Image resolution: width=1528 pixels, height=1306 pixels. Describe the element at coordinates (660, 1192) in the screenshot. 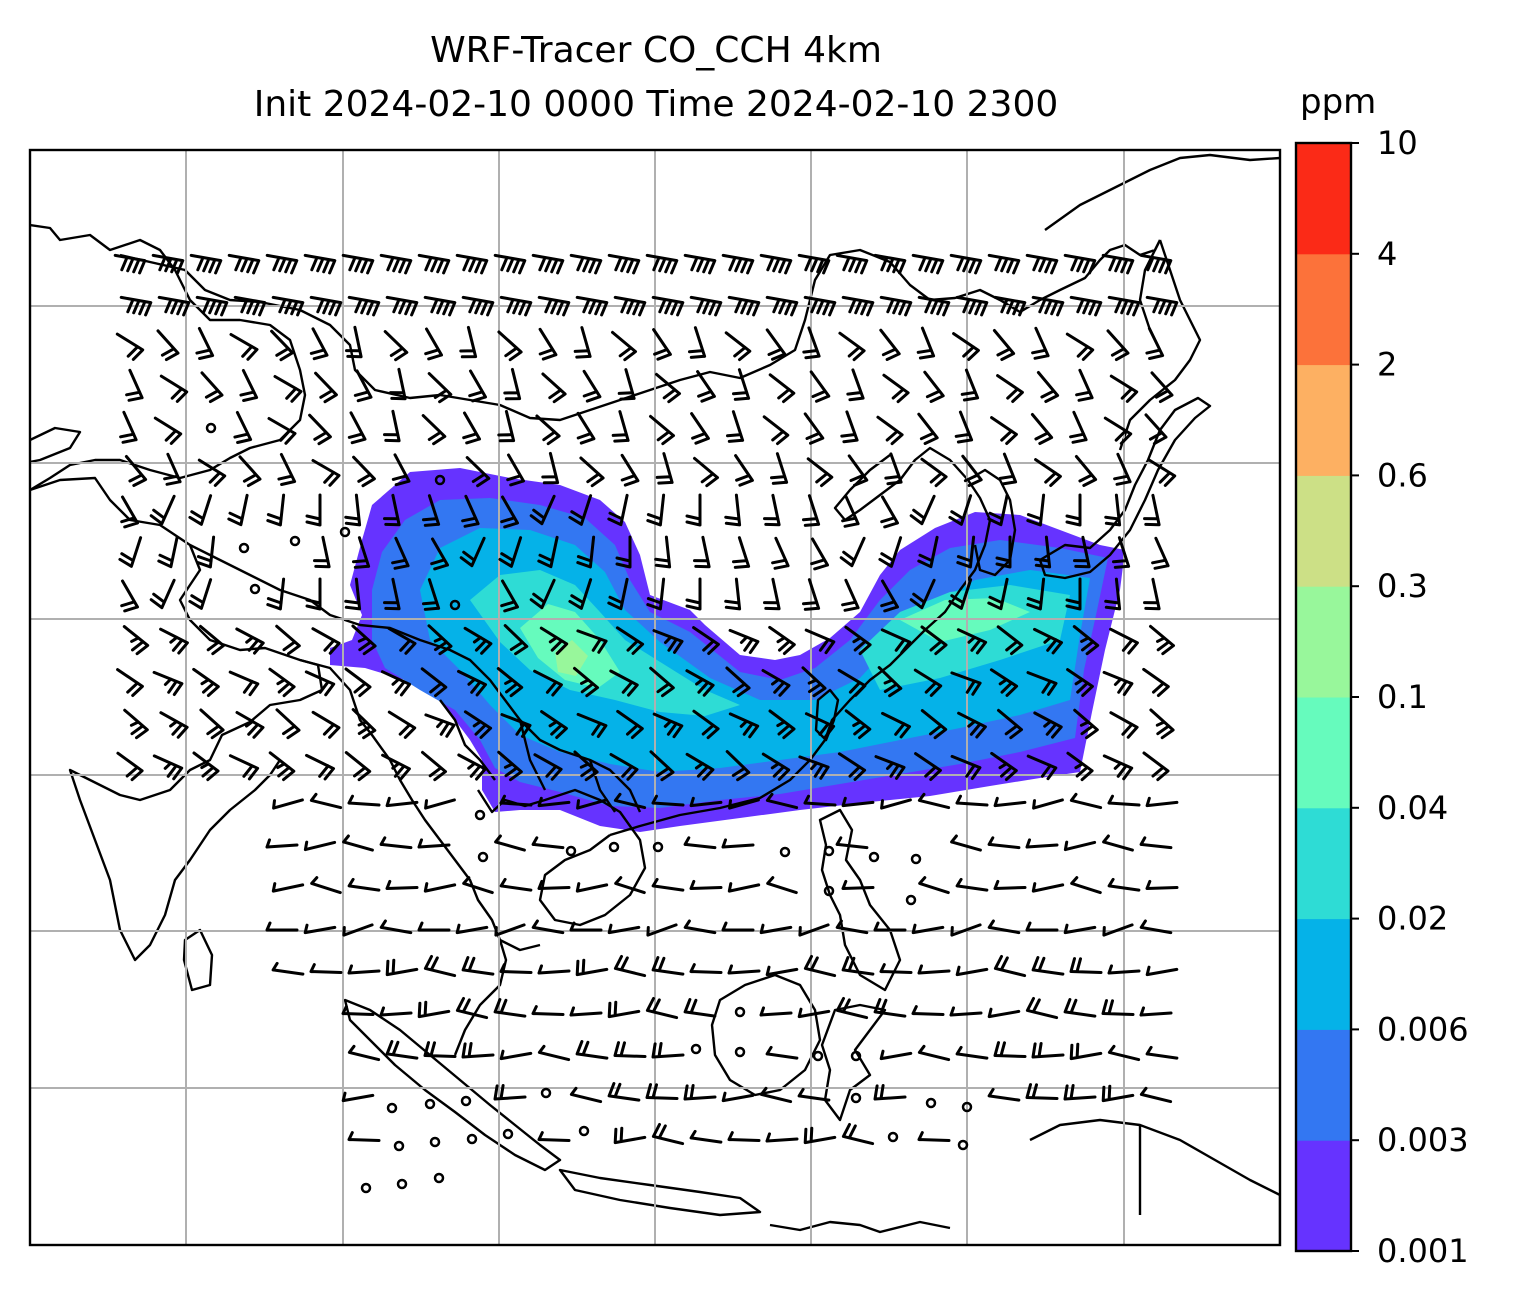

I see `coastline-java` at that location.